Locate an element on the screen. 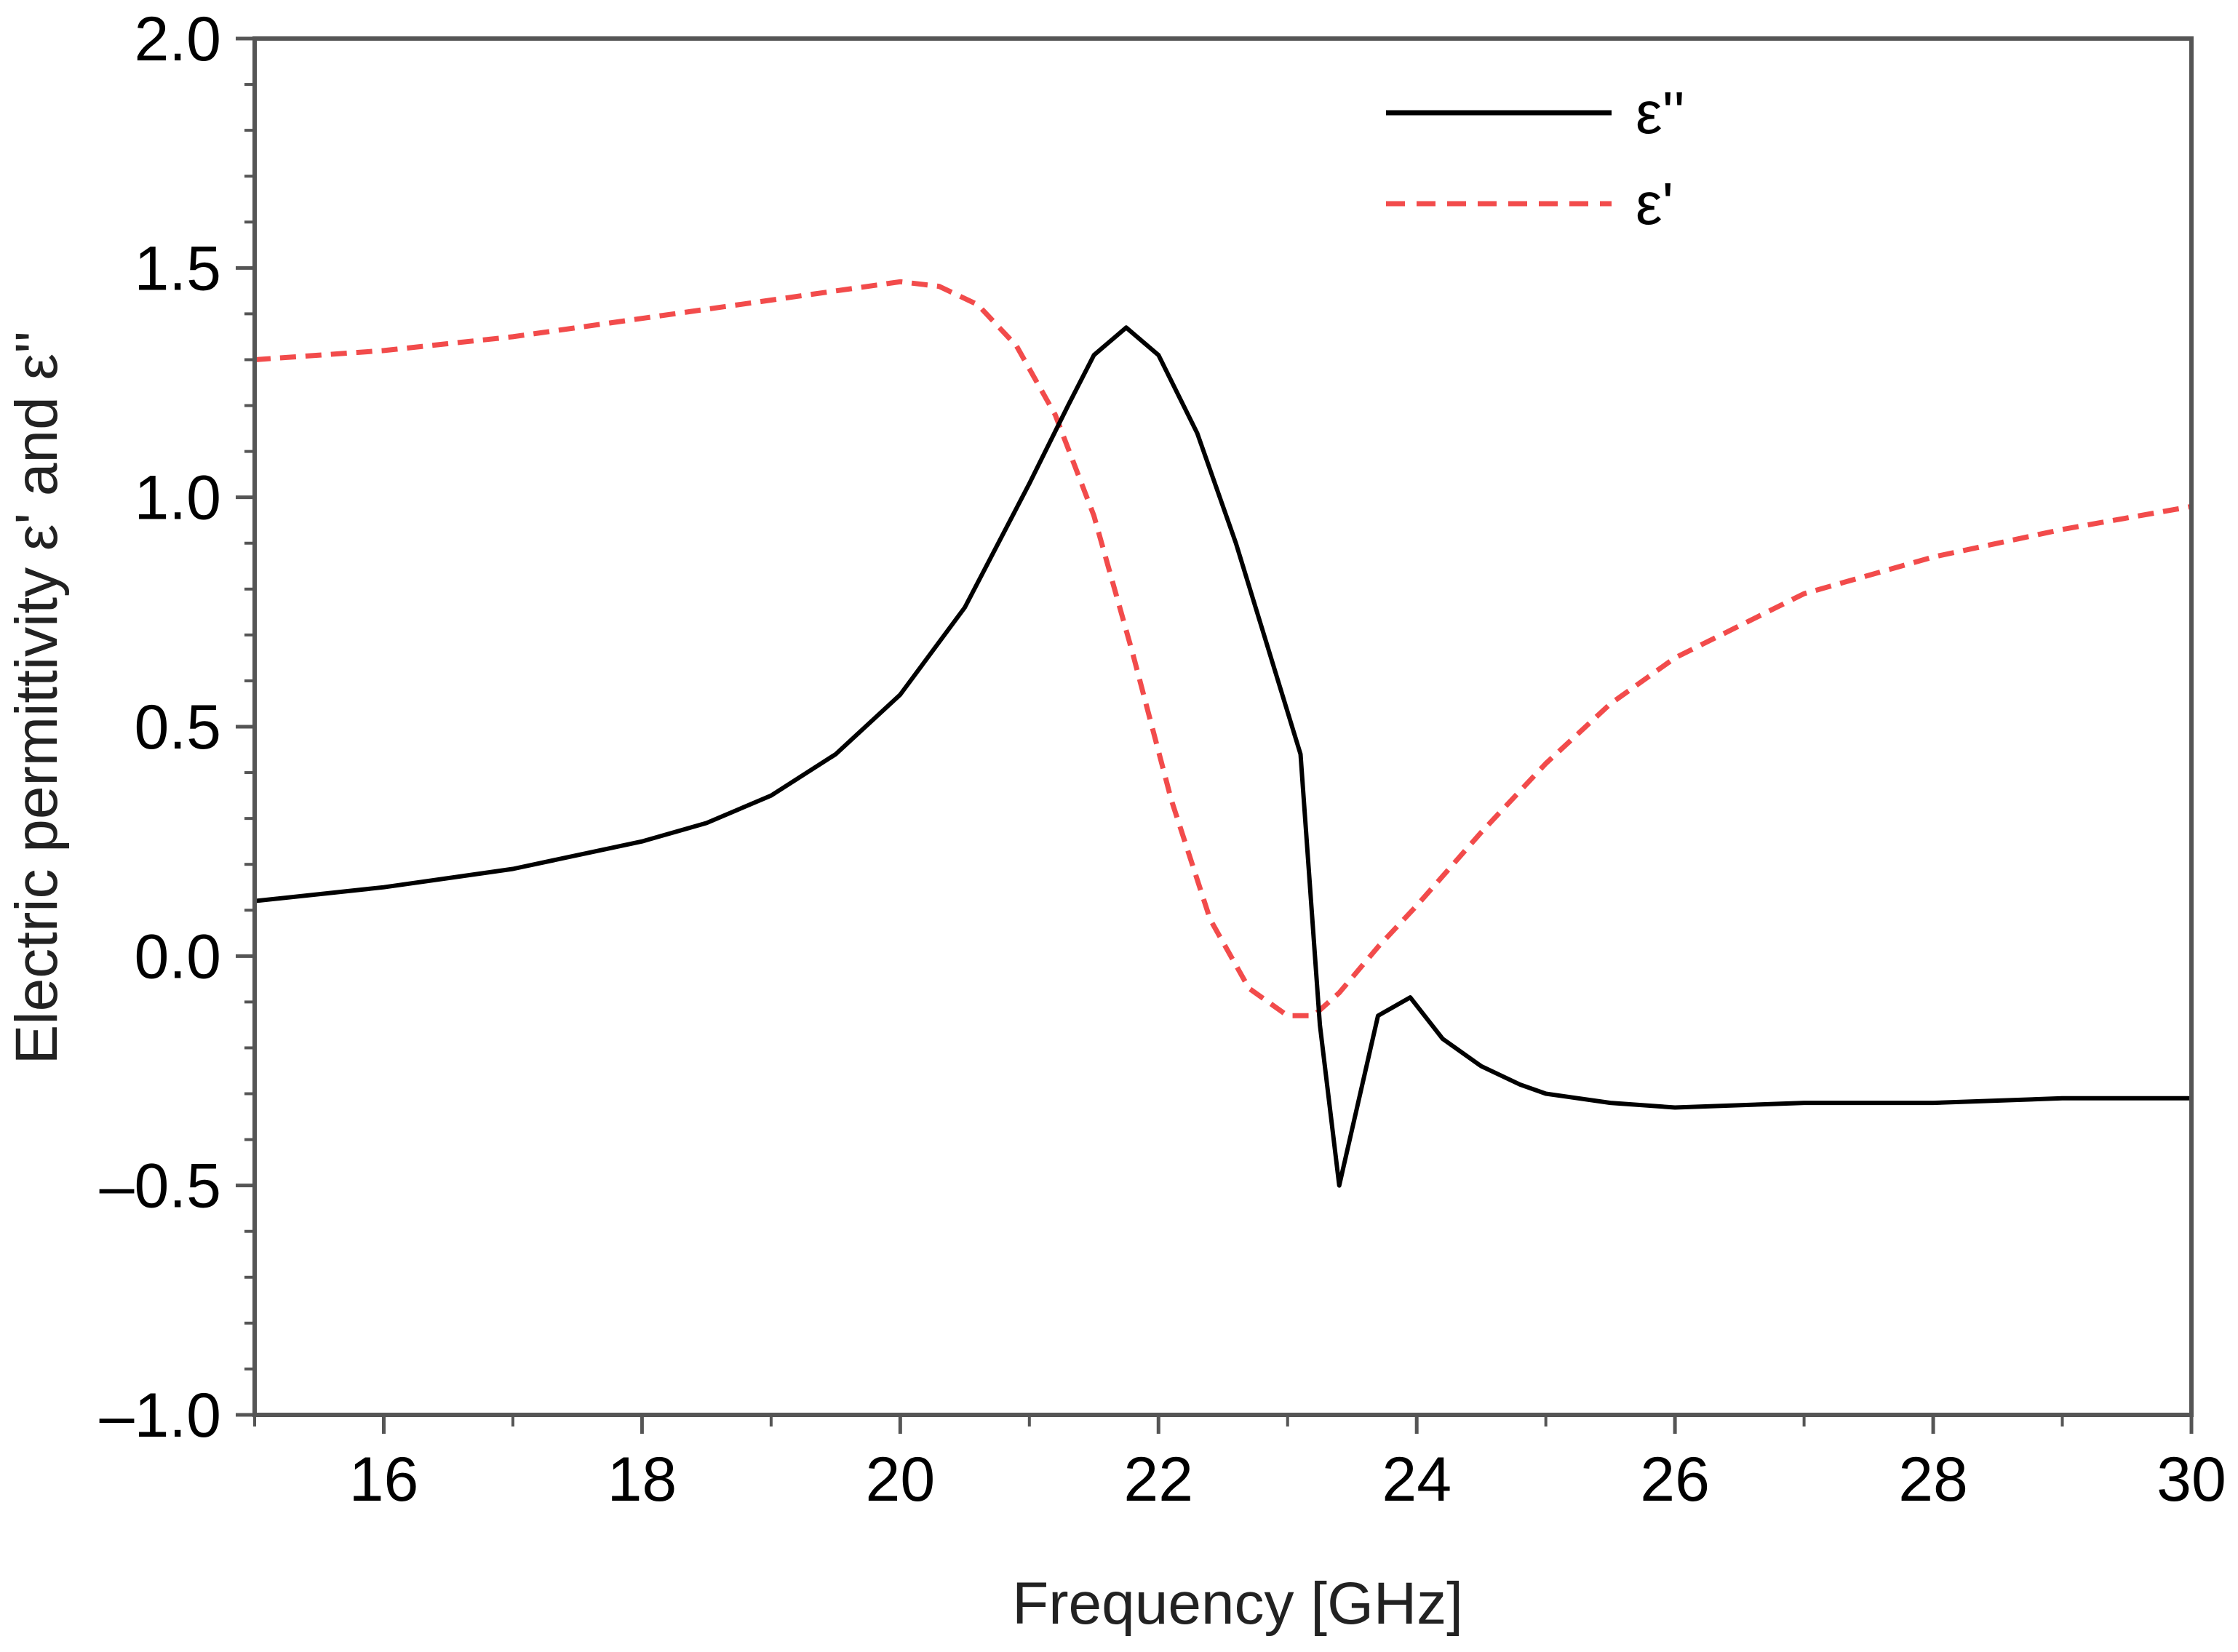 This screenshot has width=2238, height=1652. x-tick-label: 16 is located at coordinates (384, 1480).